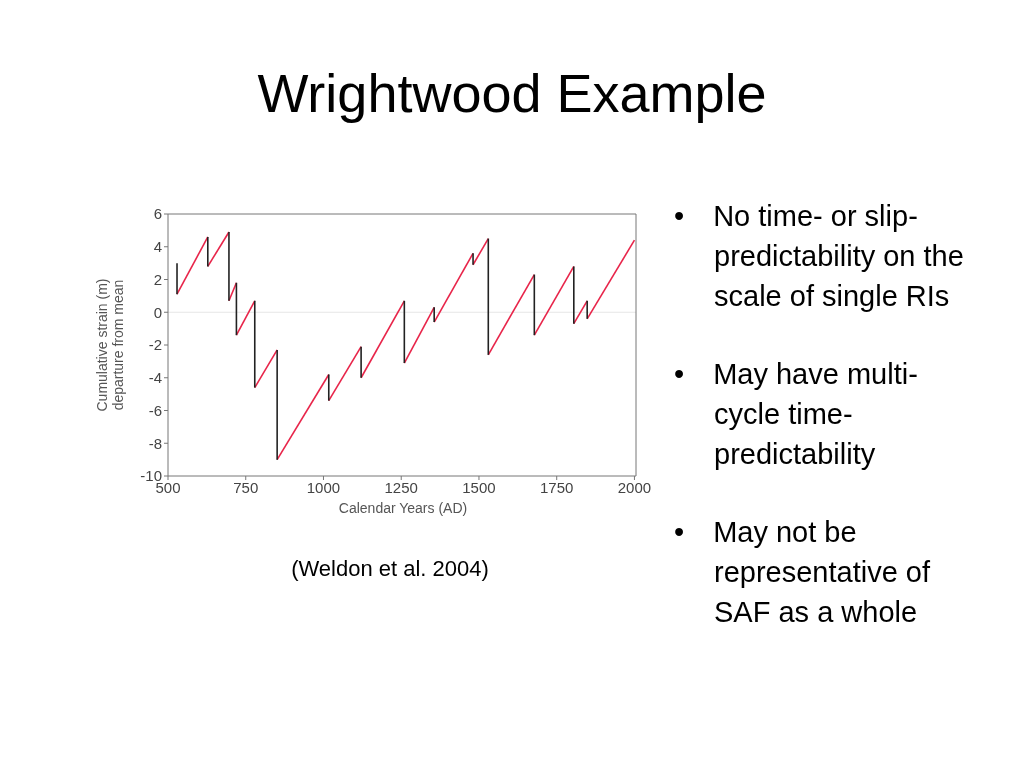 This screenshot has width=1024, height=768. I want to click on x-tick-label: 2000, so click(634, 487).